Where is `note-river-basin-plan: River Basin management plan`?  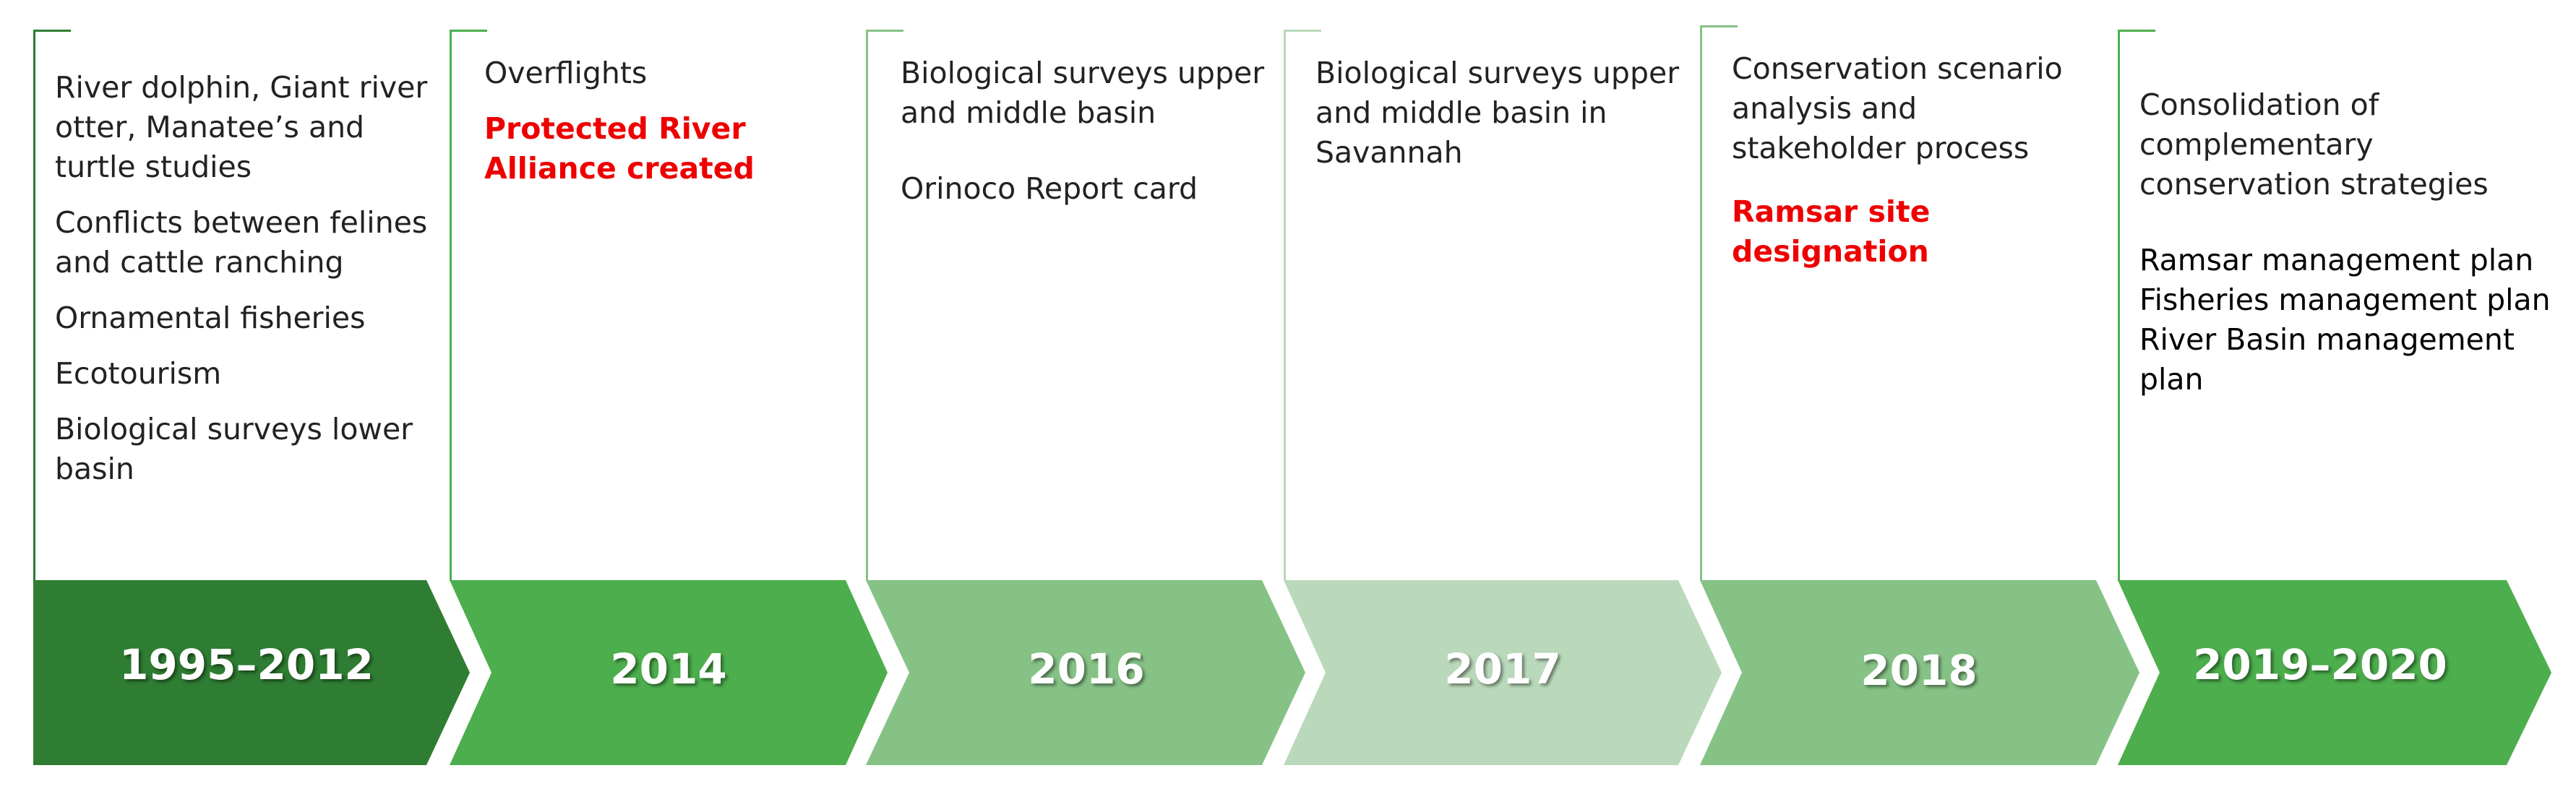 note-river-basin-plan: River Basin management plan is located at coordinates (2327, 359).